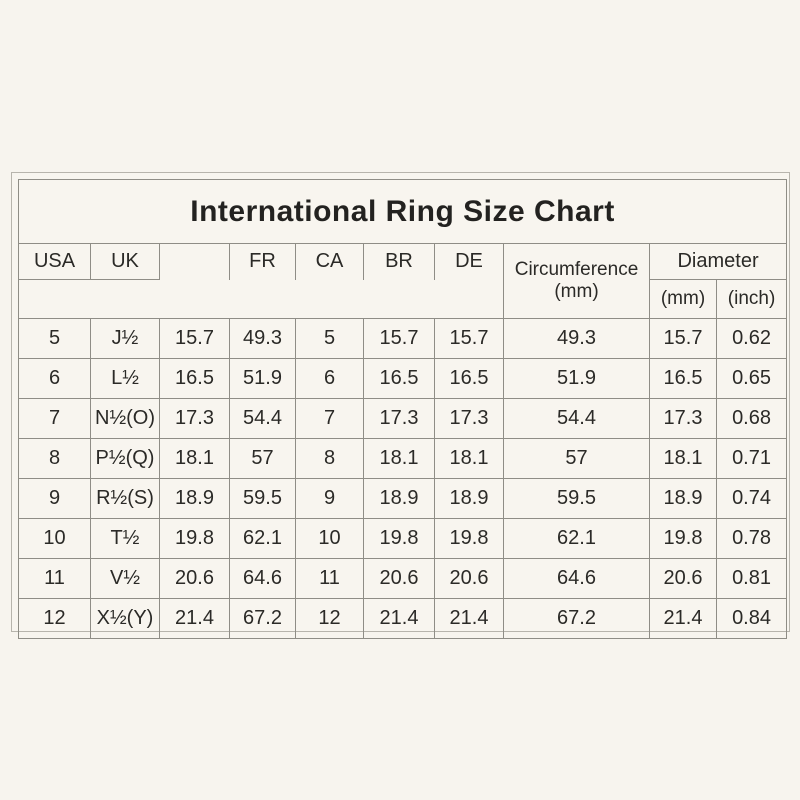  I want to click on chart-title: International Ring Size Chart, so click(402, 211).